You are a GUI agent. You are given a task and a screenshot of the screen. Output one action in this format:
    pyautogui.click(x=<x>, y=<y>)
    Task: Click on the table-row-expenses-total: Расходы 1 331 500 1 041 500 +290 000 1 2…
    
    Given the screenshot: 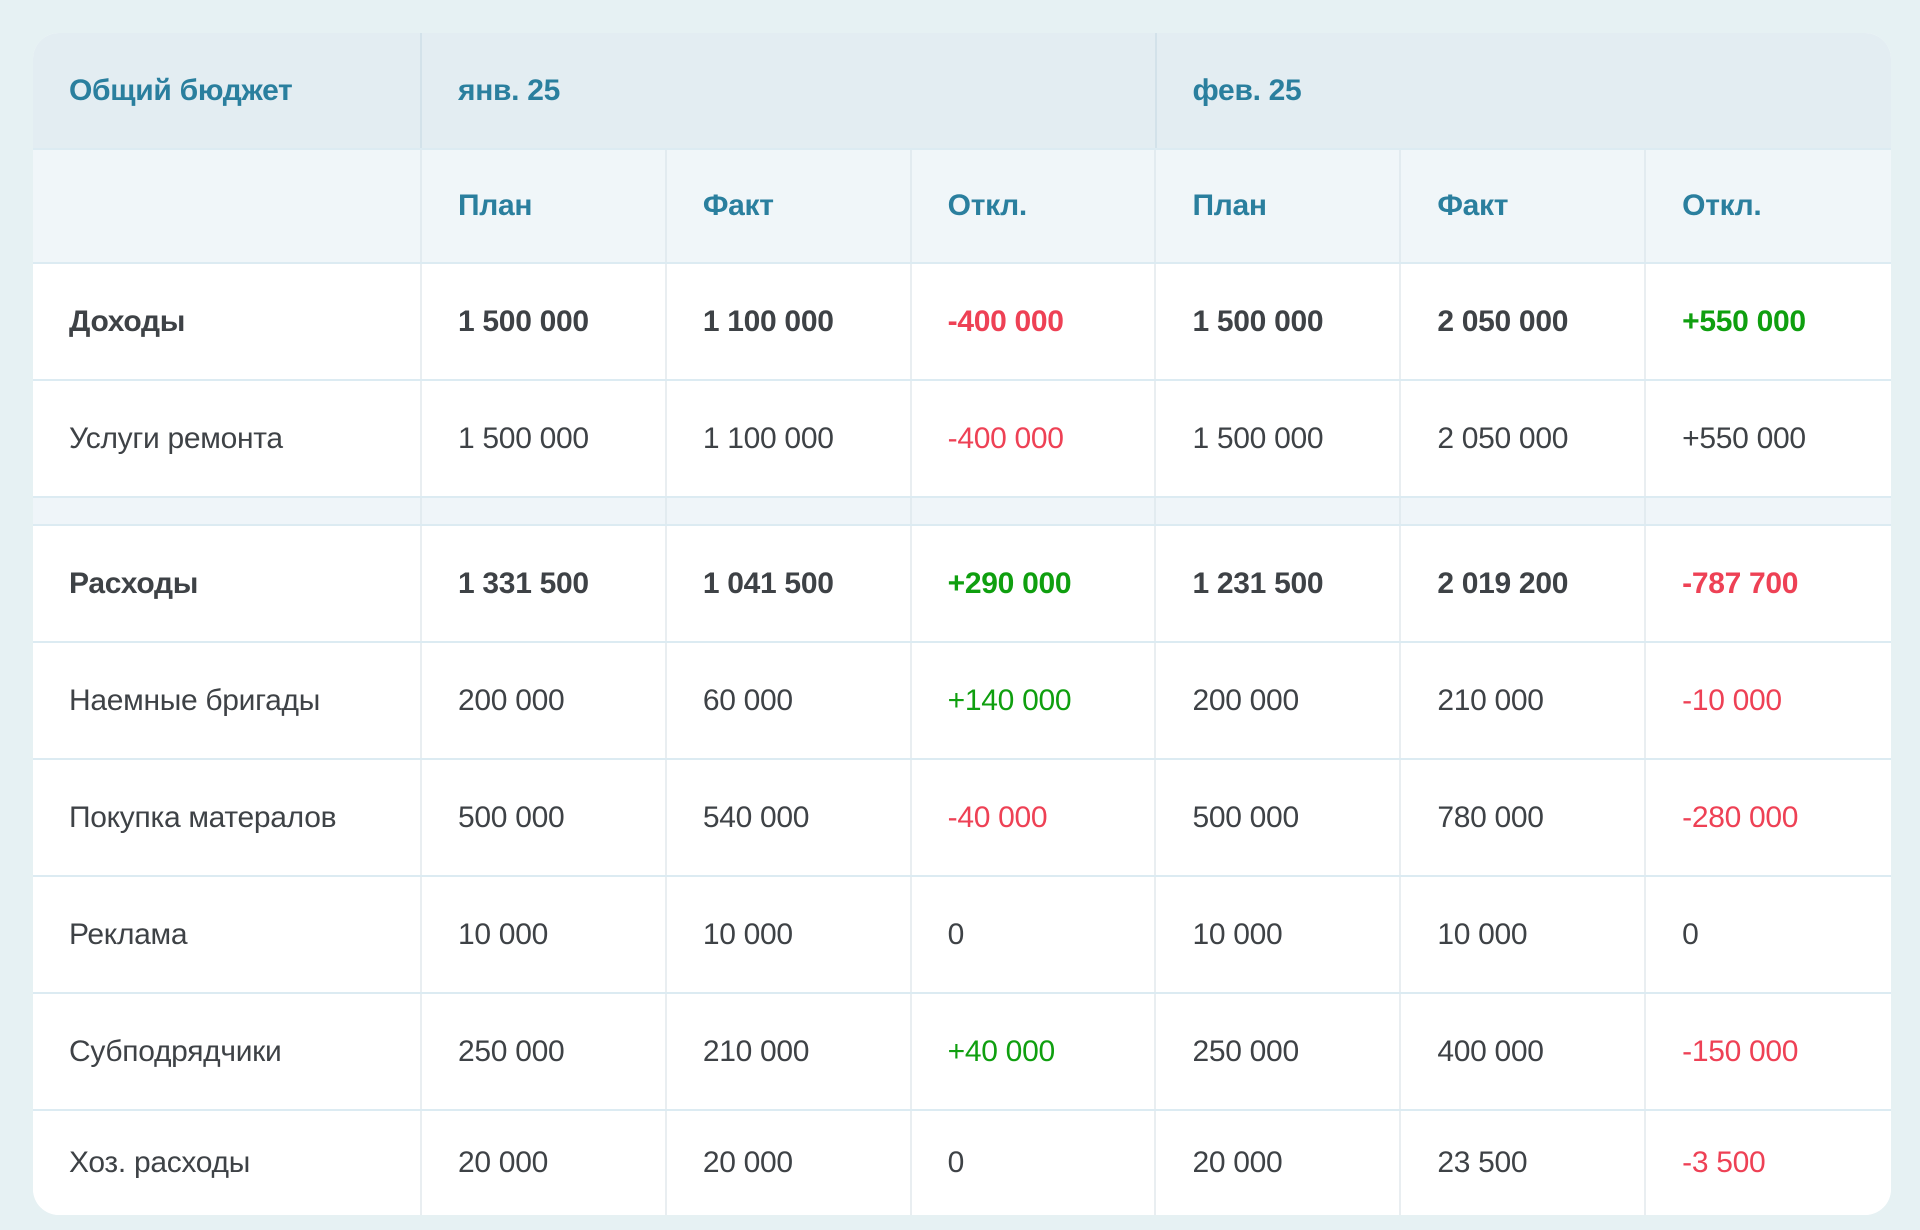 What is the action you would take?
    pyautogui.click(x=962, y=584)
    